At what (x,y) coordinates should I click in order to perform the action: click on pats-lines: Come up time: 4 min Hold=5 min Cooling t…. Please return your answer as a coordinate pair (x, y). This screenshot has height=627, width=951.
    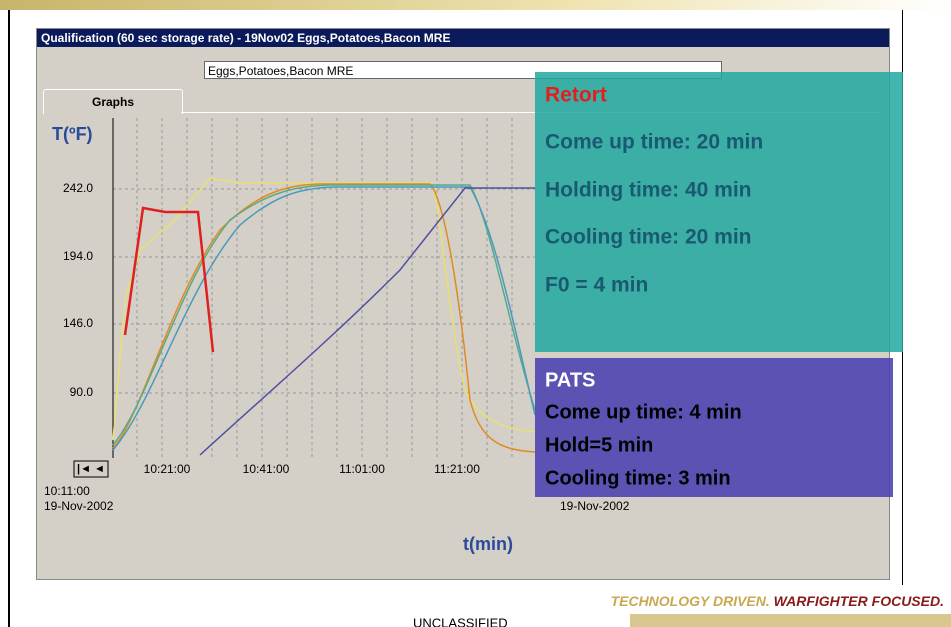
    Looking at the image, I should click on (643, 445).